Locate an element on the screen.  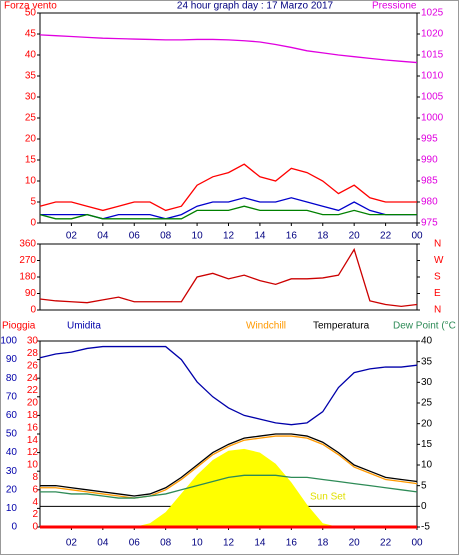
rain-tick-label: 26 is located at coordinates (33, 365).